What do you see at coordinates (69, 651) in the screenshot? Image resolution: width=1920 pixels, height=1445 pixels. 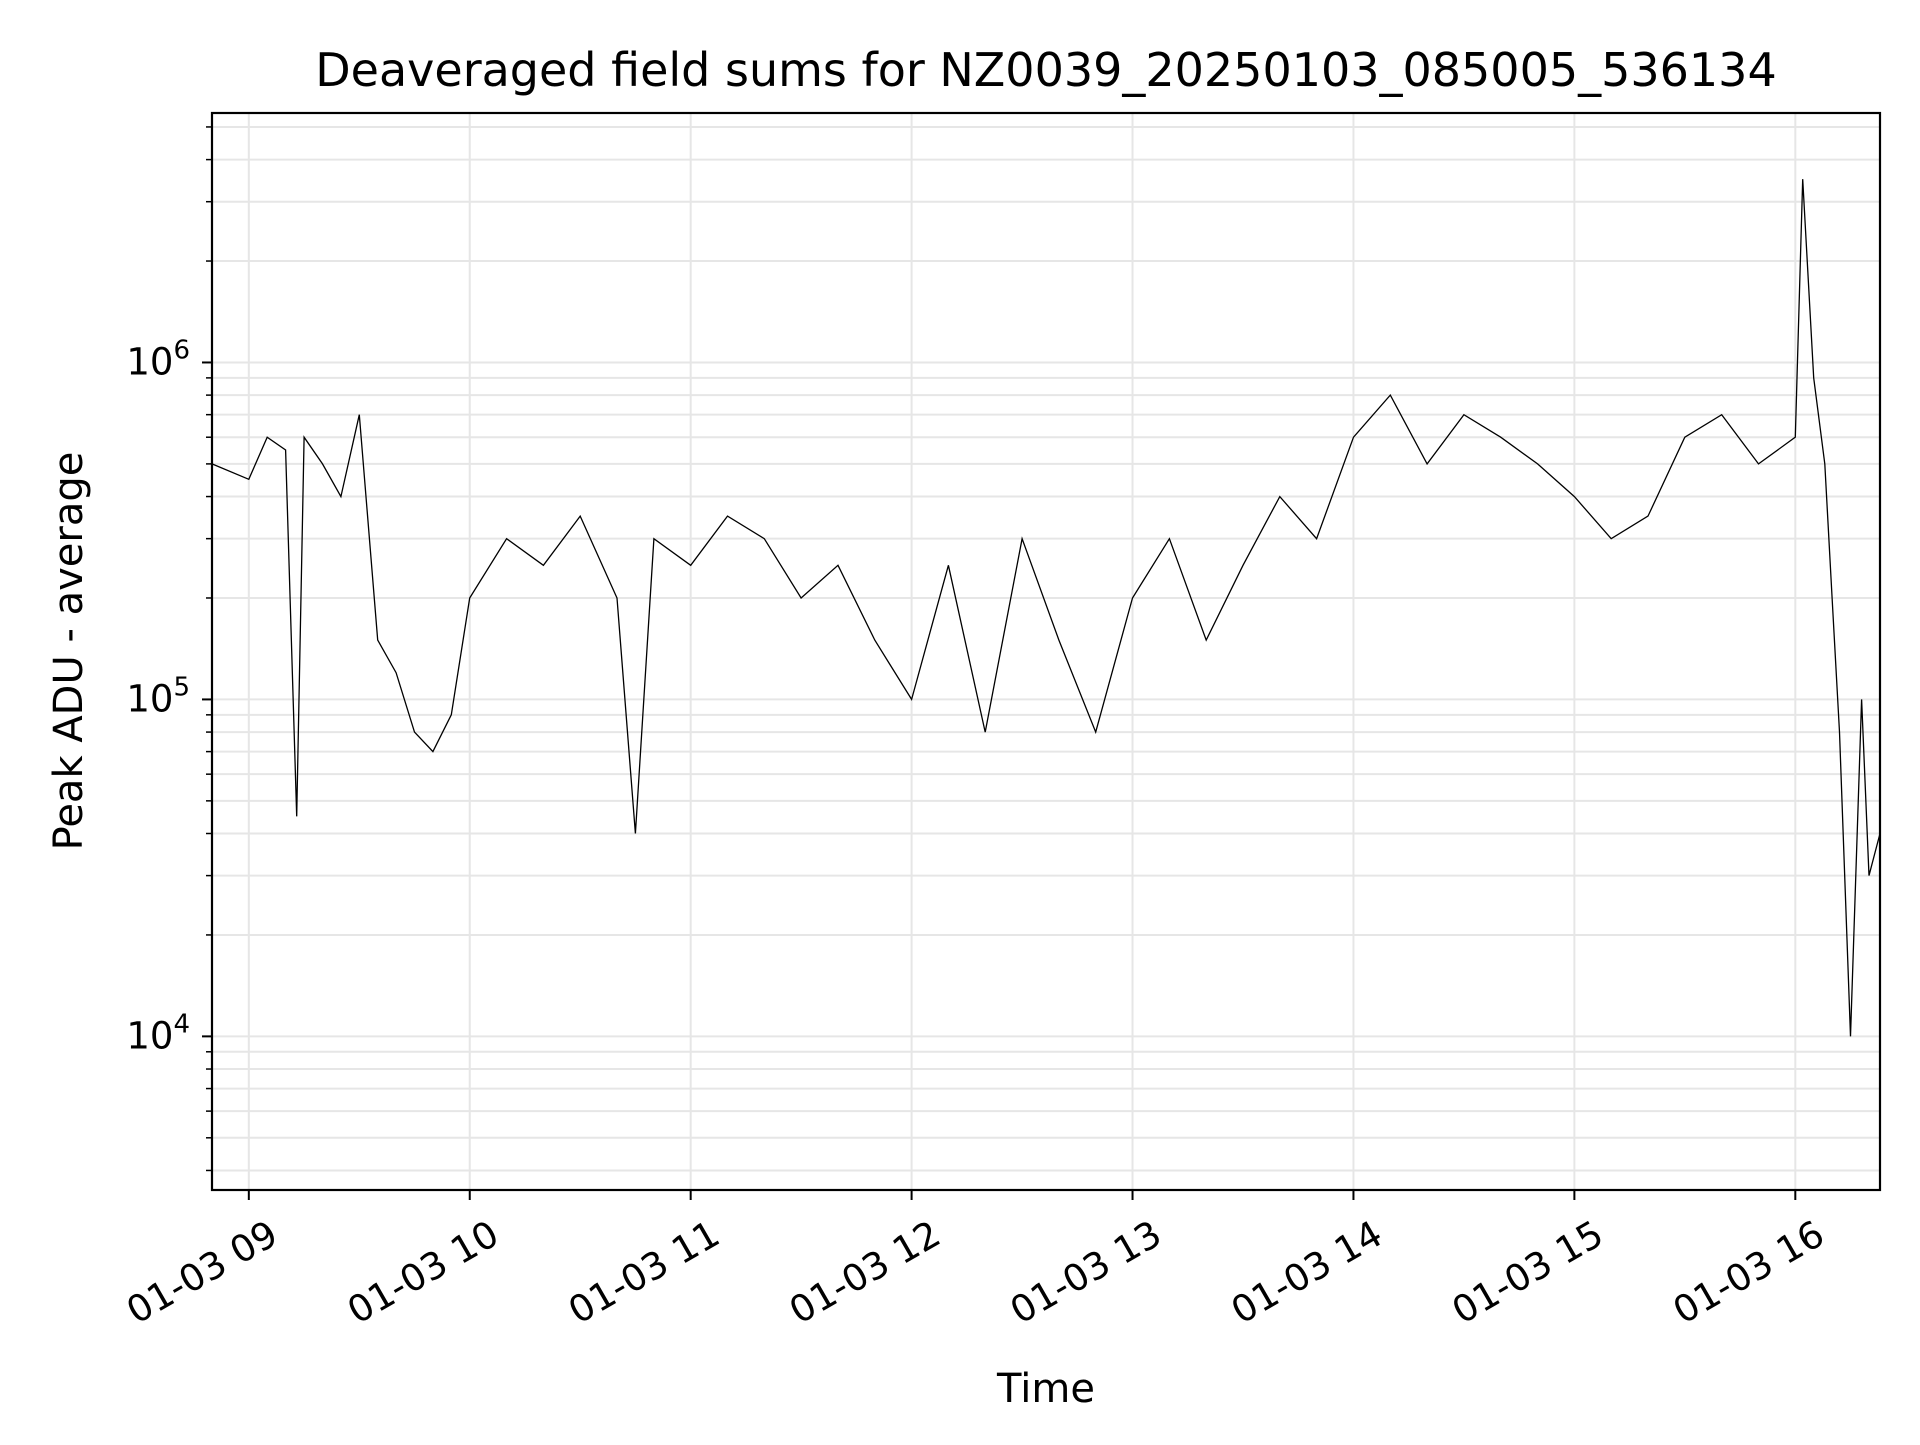 I see `y-axis-label: Peak ADU - average` at bounding box center [69, 651].